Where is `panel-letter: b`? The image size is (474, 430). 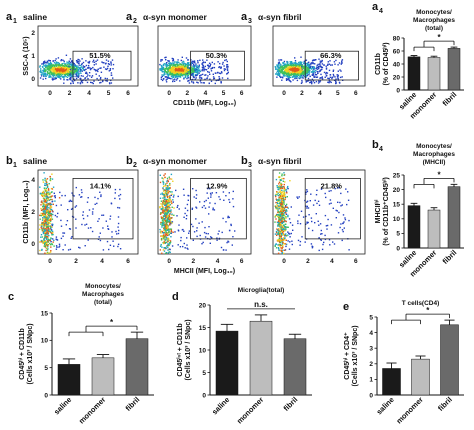 panel-letter: b is located at coordinates (244, 161).